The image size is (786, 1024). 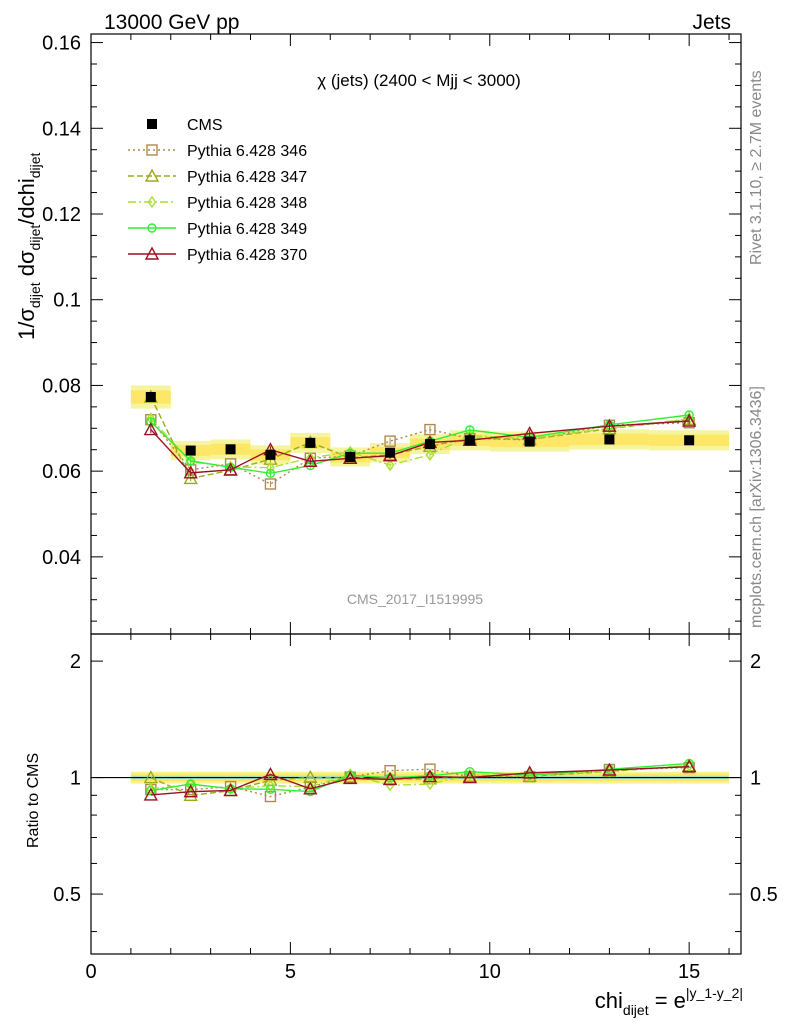 I want to click on ratio-series-group, so click(x=420, y=780).